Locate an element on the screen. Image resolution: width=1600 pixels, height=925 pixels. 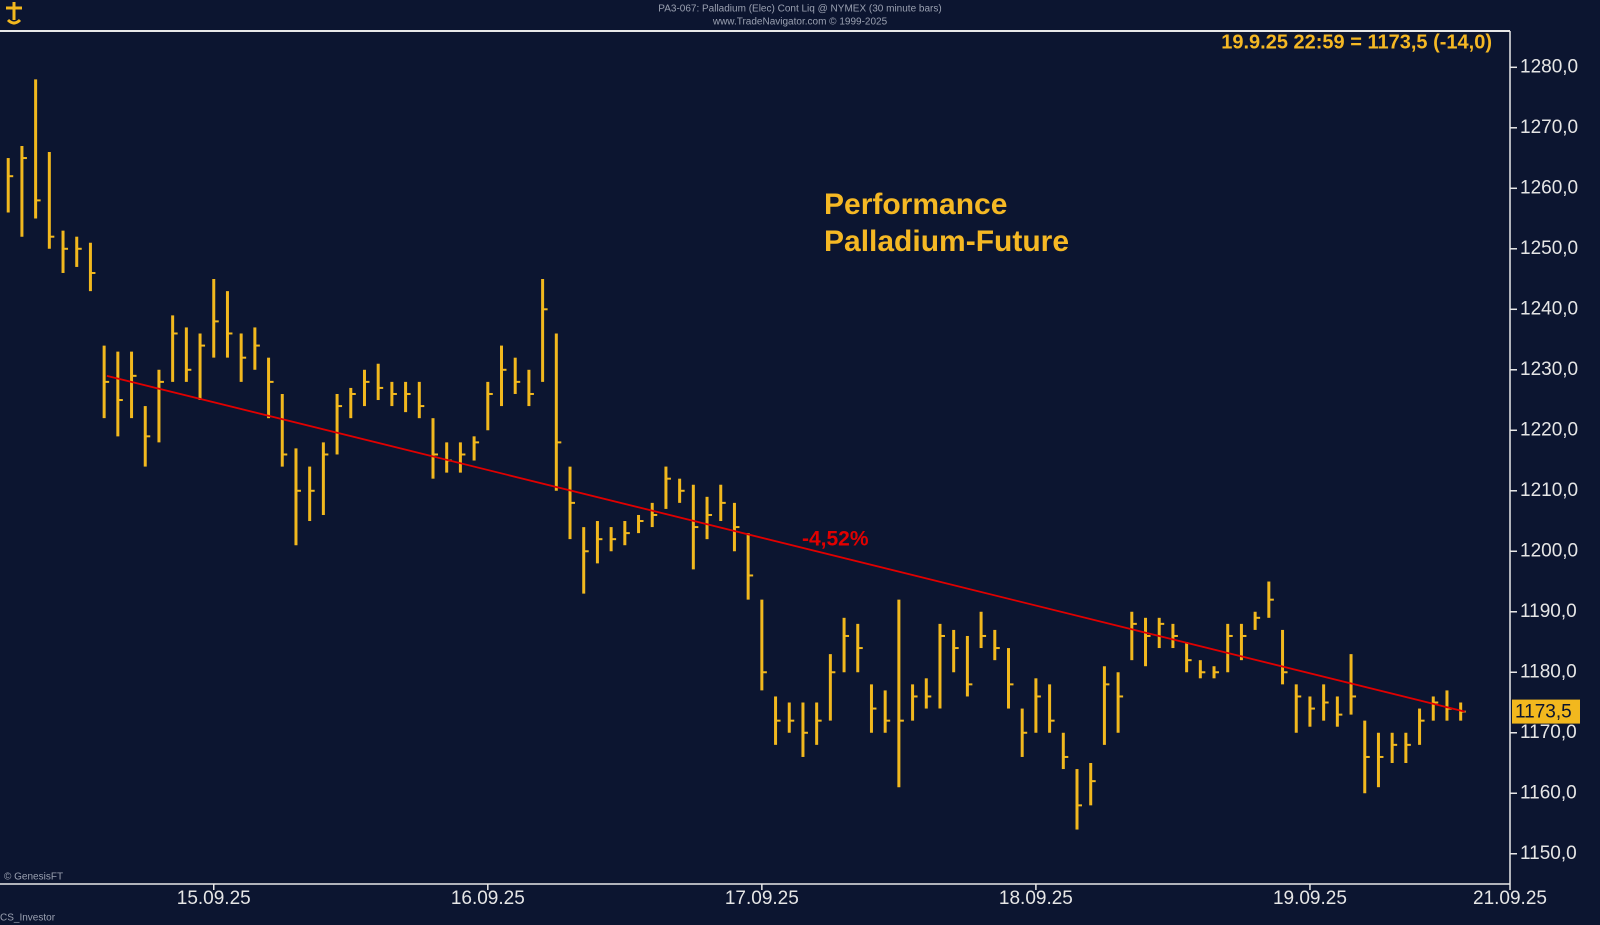
x-tick-label: 17.09.25 is located at coordinates (762, 898).